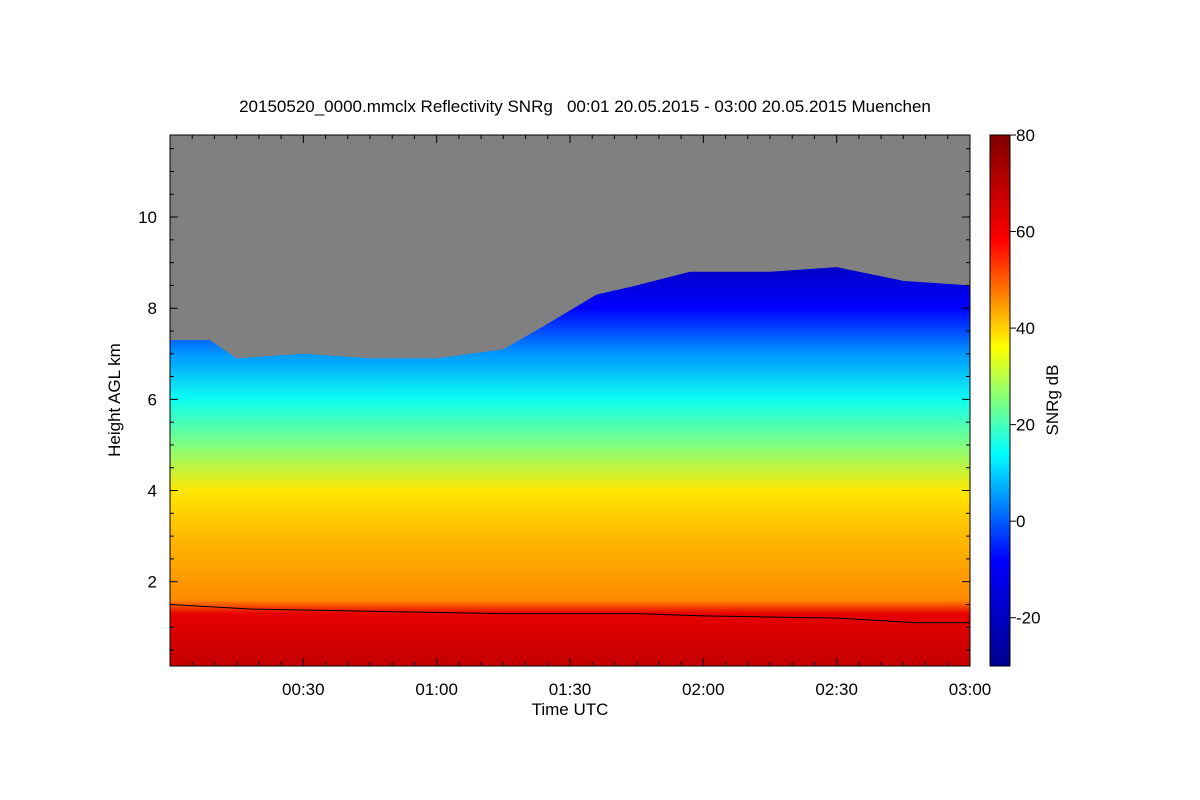  What do you see at coordinates (1000, 400) in the screenshot?
I see `colorbar-scale` at bounding box center [1000, 400].